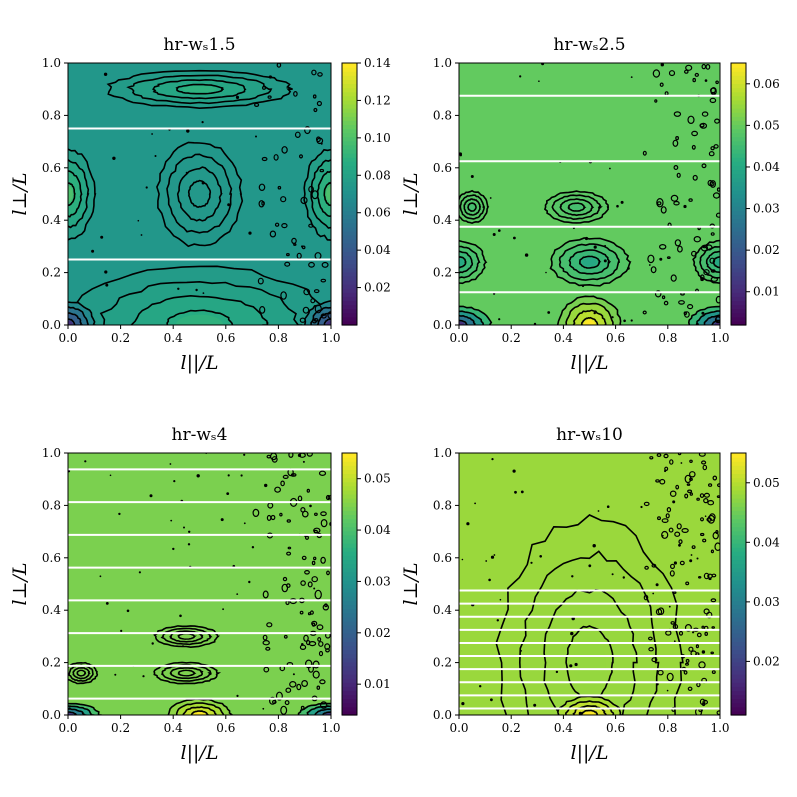  Describe the element at coordinates (589, 45) in the screenshot. I see `chart-title: hr-wₛ2.5` at that location.